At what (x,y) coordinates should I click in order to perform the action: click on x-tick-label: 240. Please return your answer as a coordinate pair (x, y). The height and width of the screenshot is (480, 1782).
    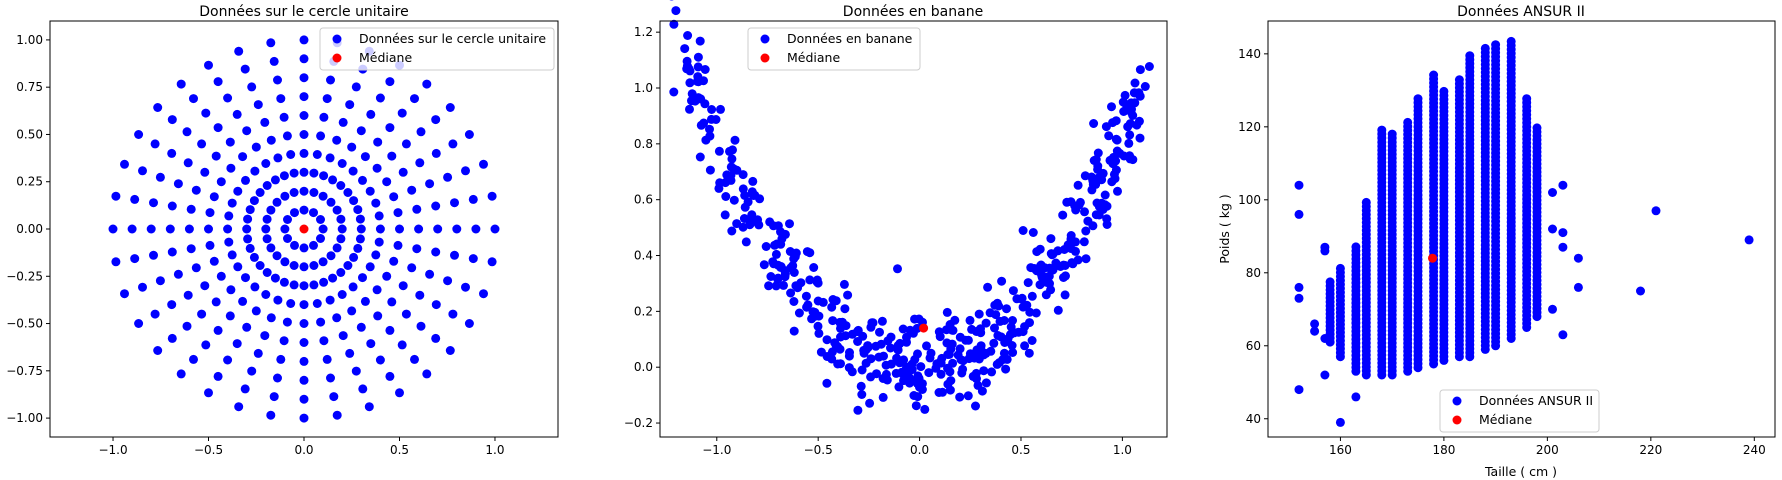
    Looking at the image, I should click on (1754, 450).